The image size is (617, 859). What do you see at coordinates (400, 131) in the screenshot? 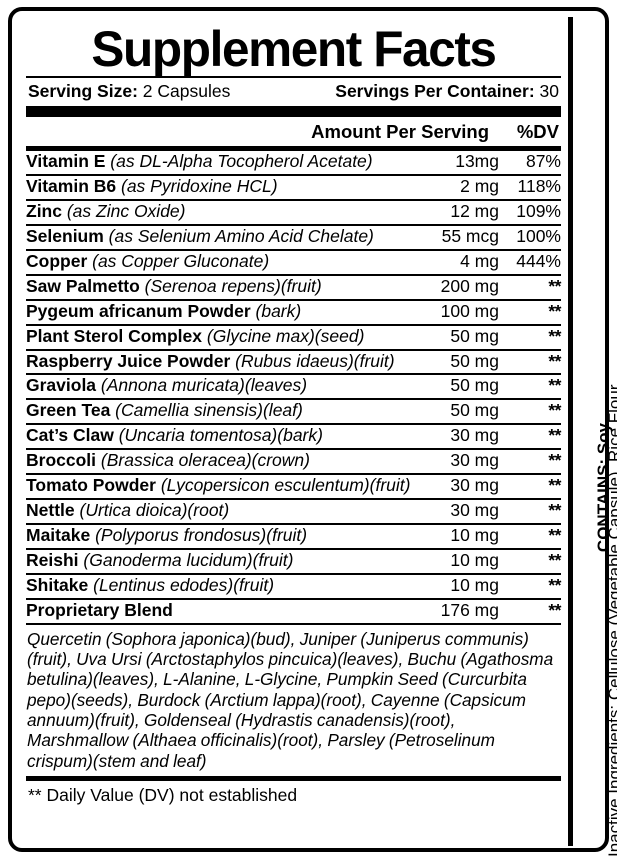
I see `amount-per-serving-header: Amount Per Serving` at bounding box center [400, 131].